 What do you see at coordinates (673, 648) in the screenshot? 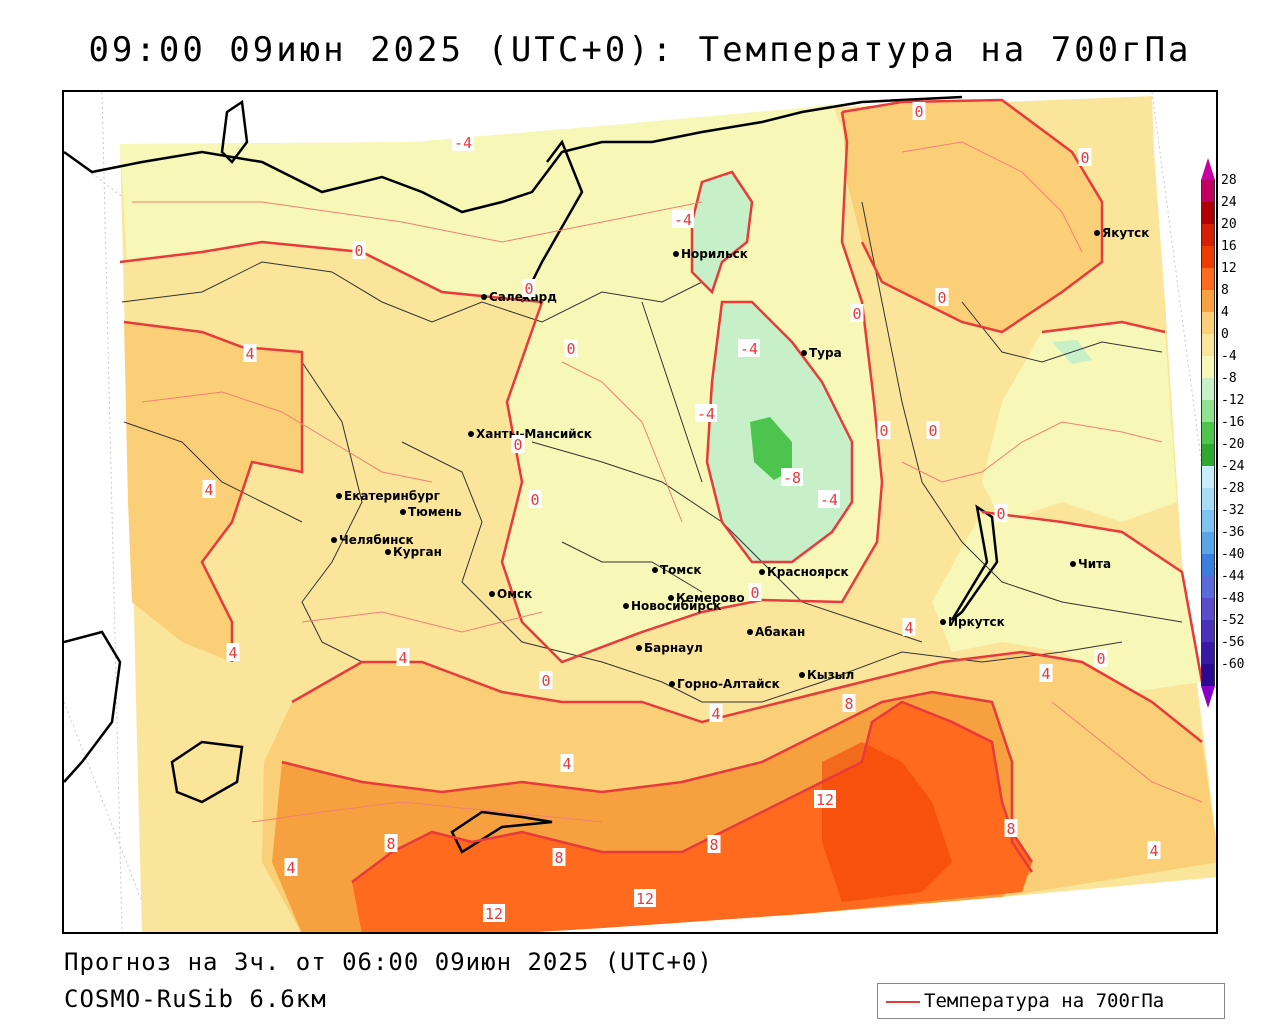
I see `city-label: Барнаул` at bounding box center [673, 648].